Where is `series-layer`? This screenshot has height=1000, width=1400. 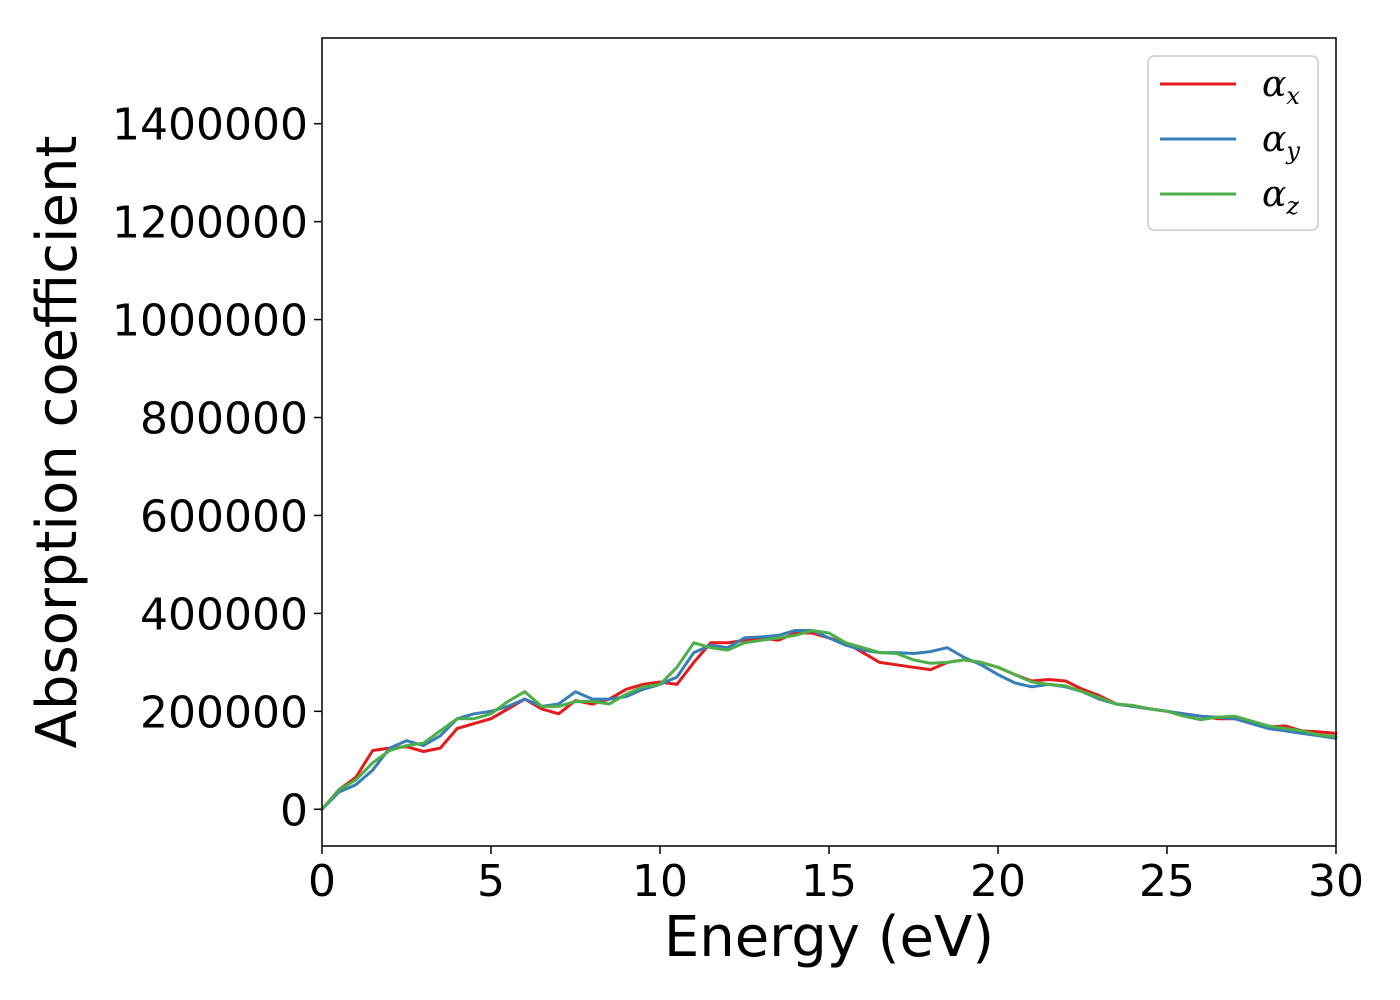
series-layer is located at coordinates (829, 720).